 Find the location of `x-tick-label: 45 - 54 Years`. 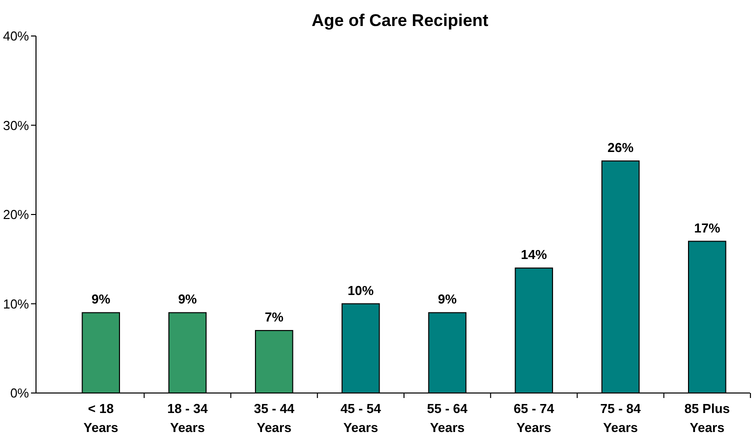

x-tick-label: 45 - 54 Years is located at coordinates (361, 418).